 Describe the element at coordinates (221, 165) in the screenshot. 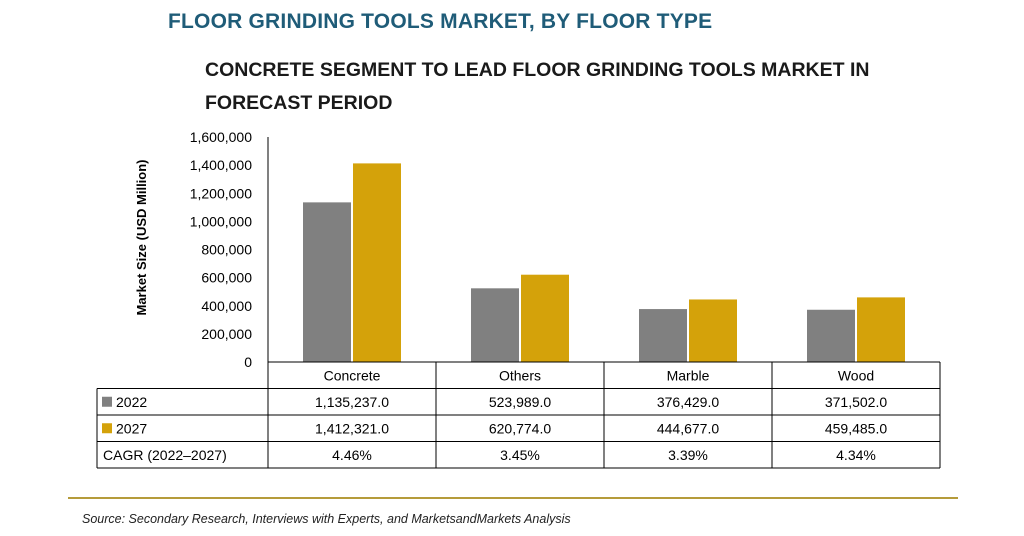

I see `y-tick-label: 1,400,000` at that location.